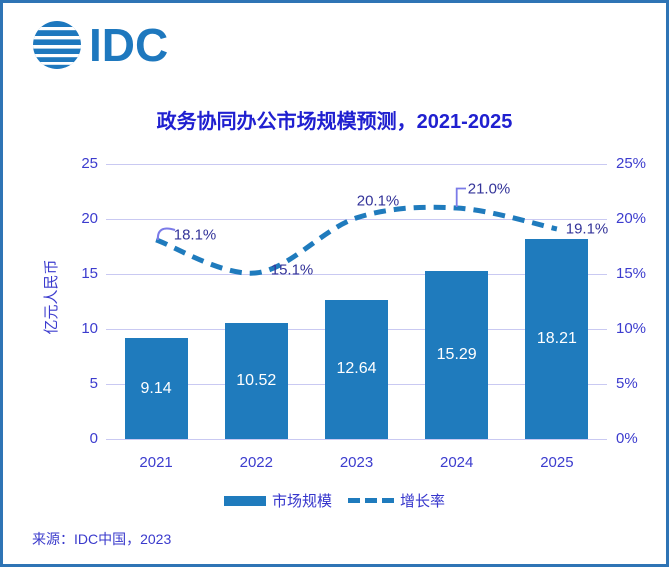 This screenshot has height=567, width=669. What do you see at coordinates (244, 500) in the screenshot?
I see `bar-swatch-icon` at bounding box center [244, 500].